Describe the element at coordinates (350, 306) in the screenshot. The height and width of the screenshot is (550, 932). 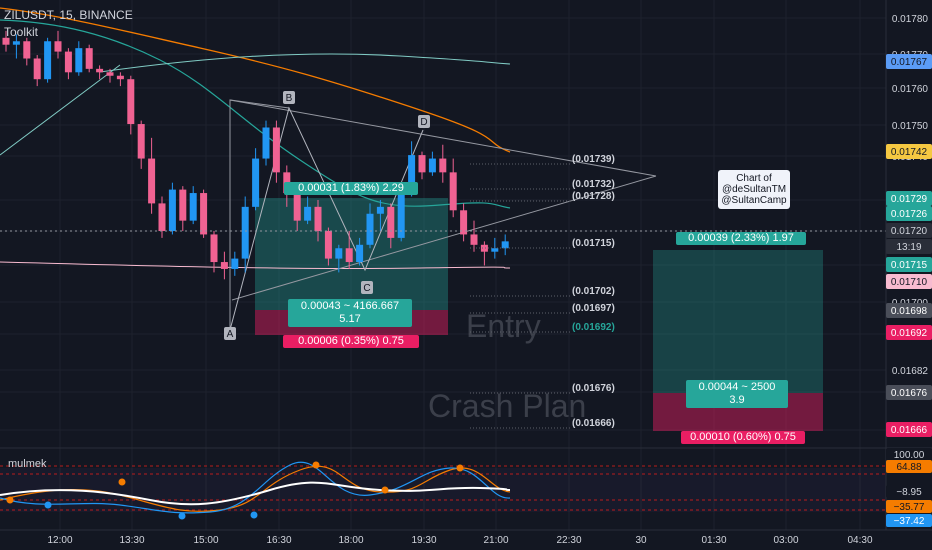
I see `box1-ratio-line1: 0.00043 ~ 4166.667` at that location.